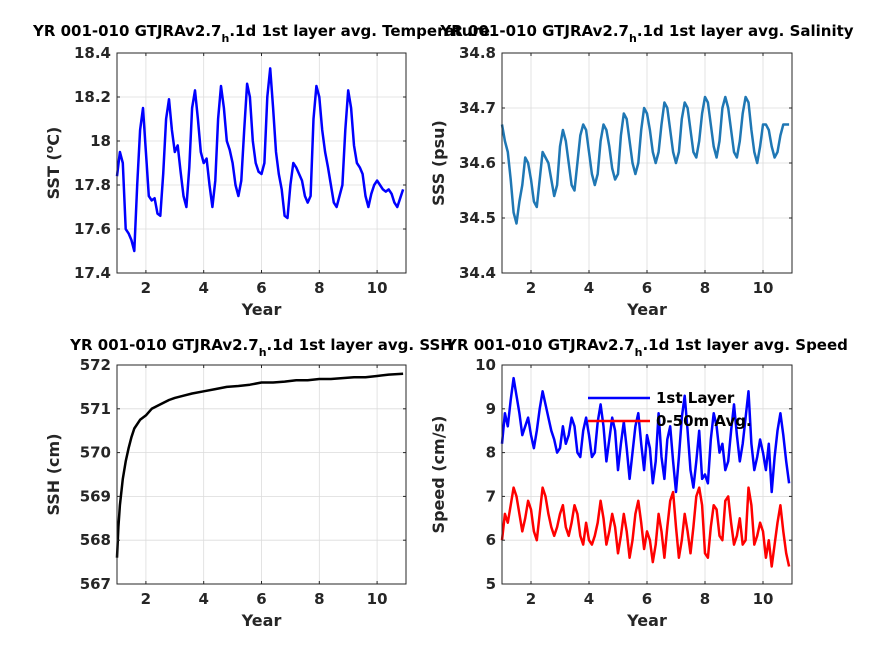 The width and height of the screenshot is (875, 656). I want to click on panel-title-rest: .1d 1st layer avg. Salinity, so click(745, 31).